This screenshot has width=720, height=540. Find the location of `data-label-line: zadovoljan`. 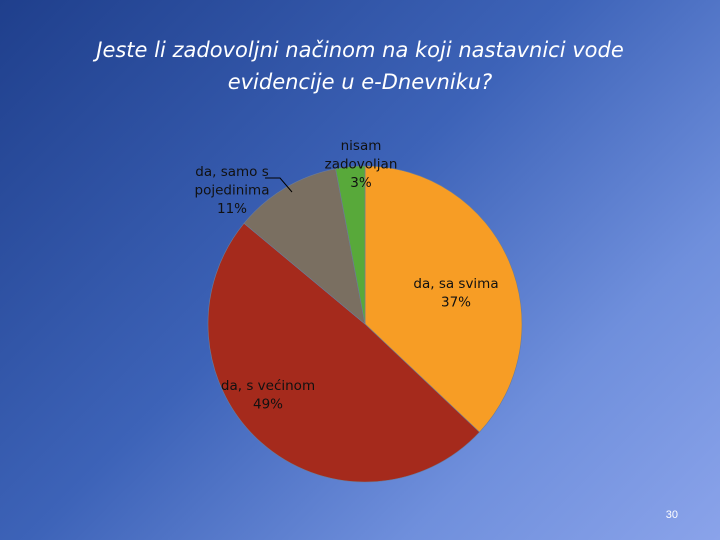

data-label-line: zadovoljan is located at coordinates (361, 165).